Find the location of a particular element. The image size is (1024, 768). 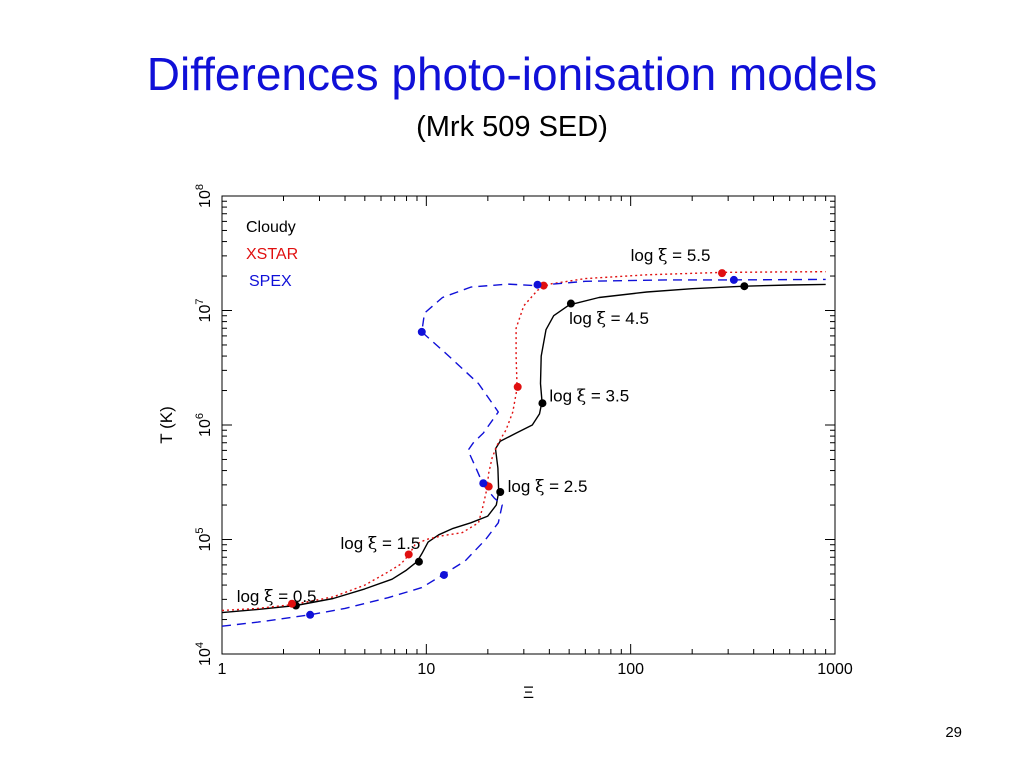

legend-entry-spex: SPEX is located at coordinates (270, 281).